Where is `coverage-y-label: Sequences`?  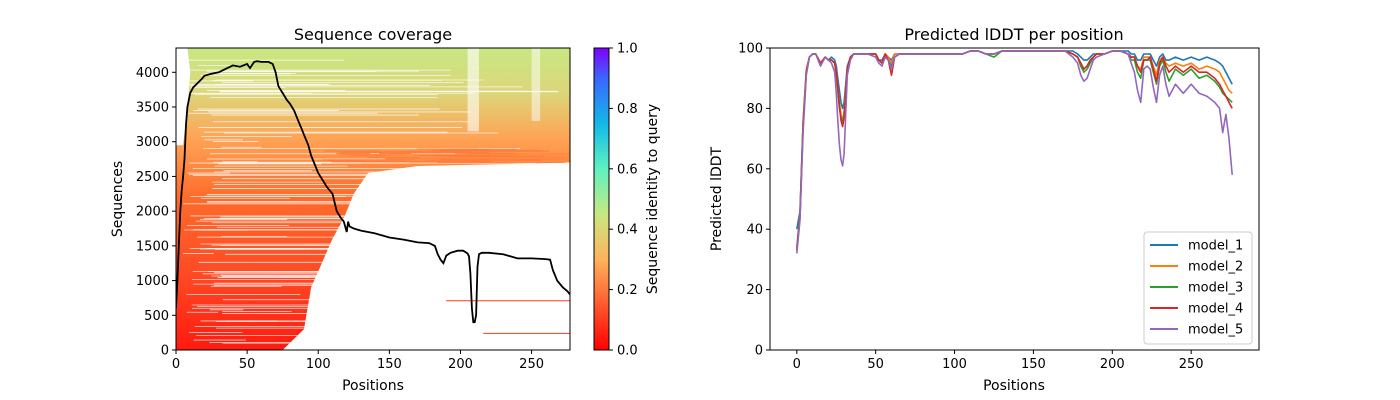 coverage-y-label: Sequences is located at coordinates (118, 199).